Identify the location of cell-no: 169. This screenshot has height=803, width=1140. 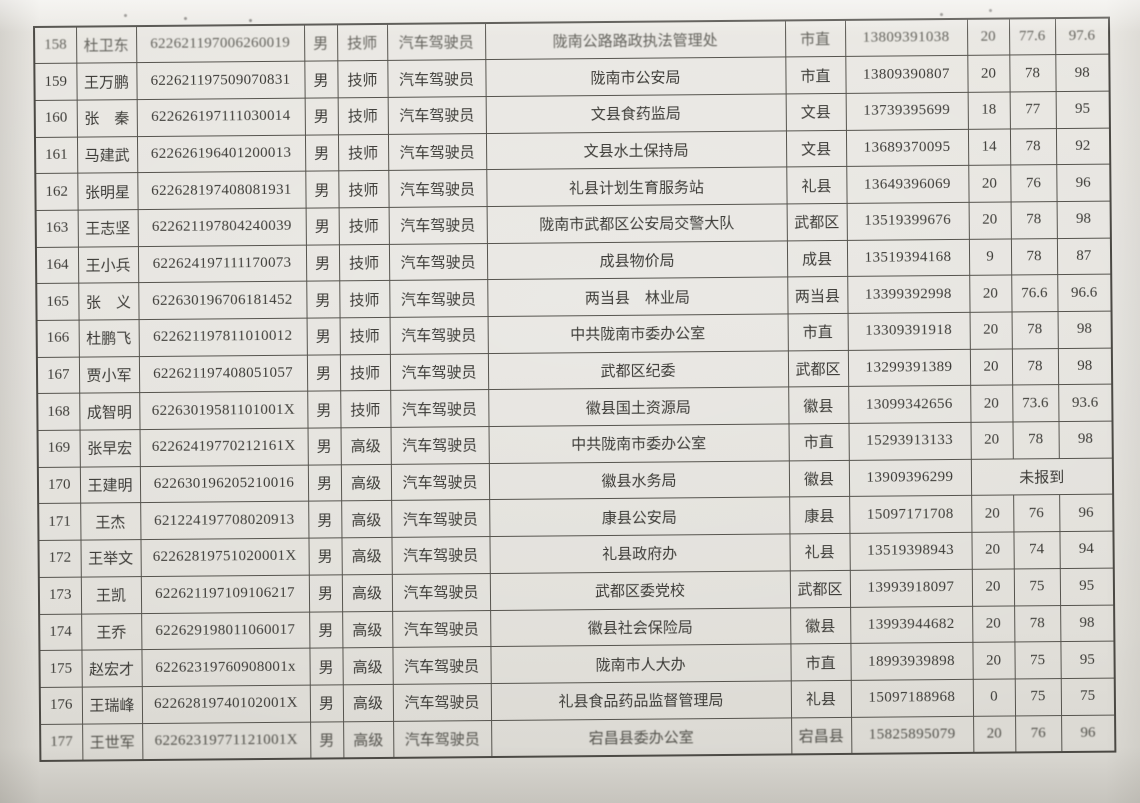
(58, 449).